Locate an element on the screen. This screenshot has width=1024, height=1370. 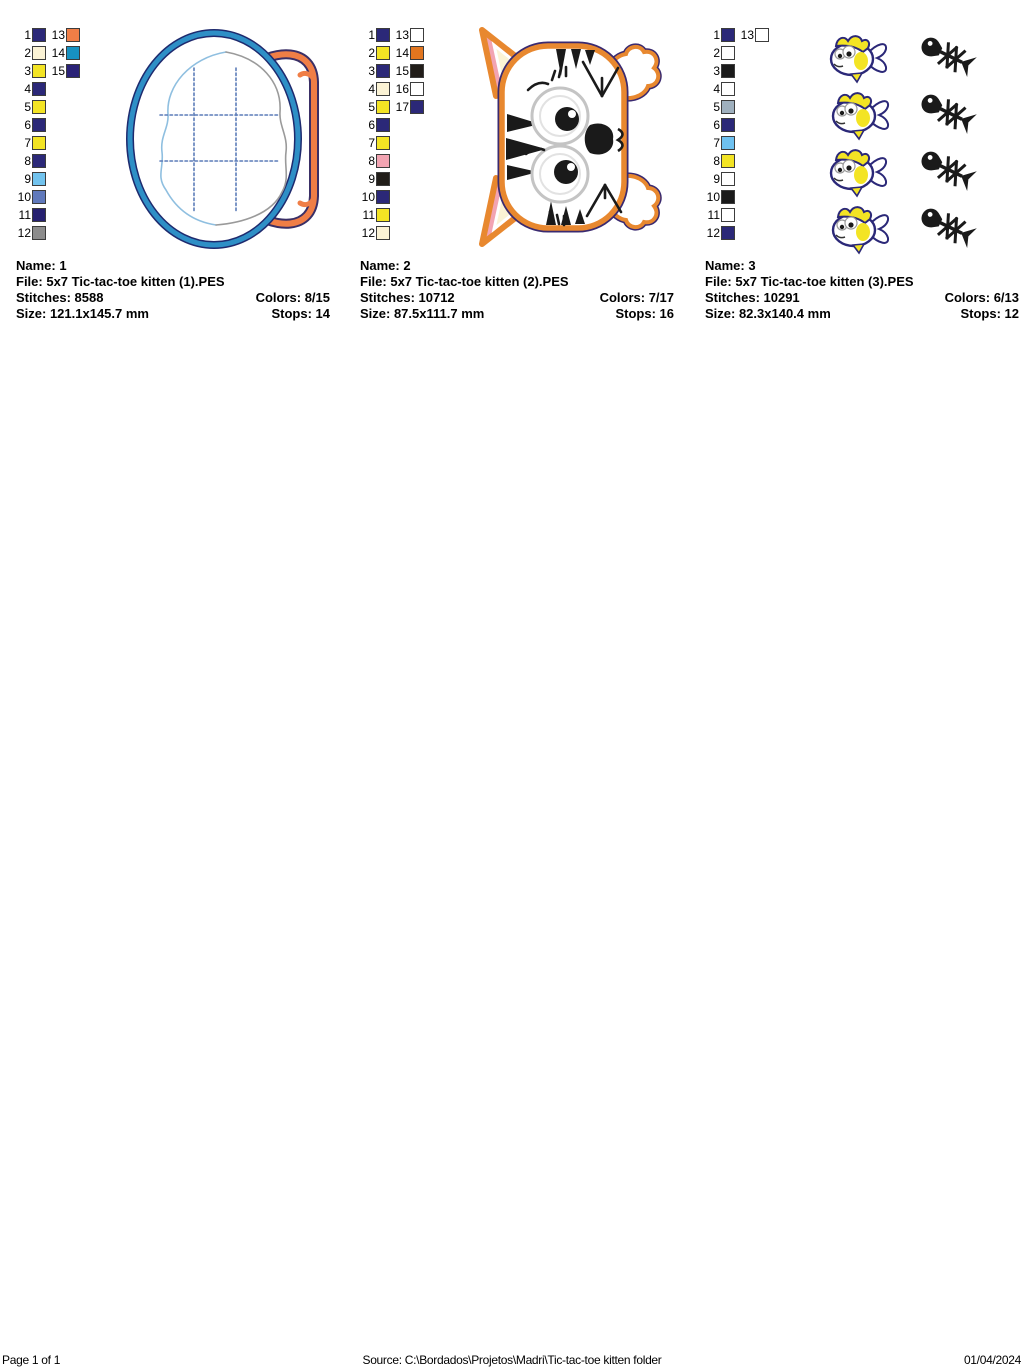
kitten-face-artwork is located at coordinates (564, 137).